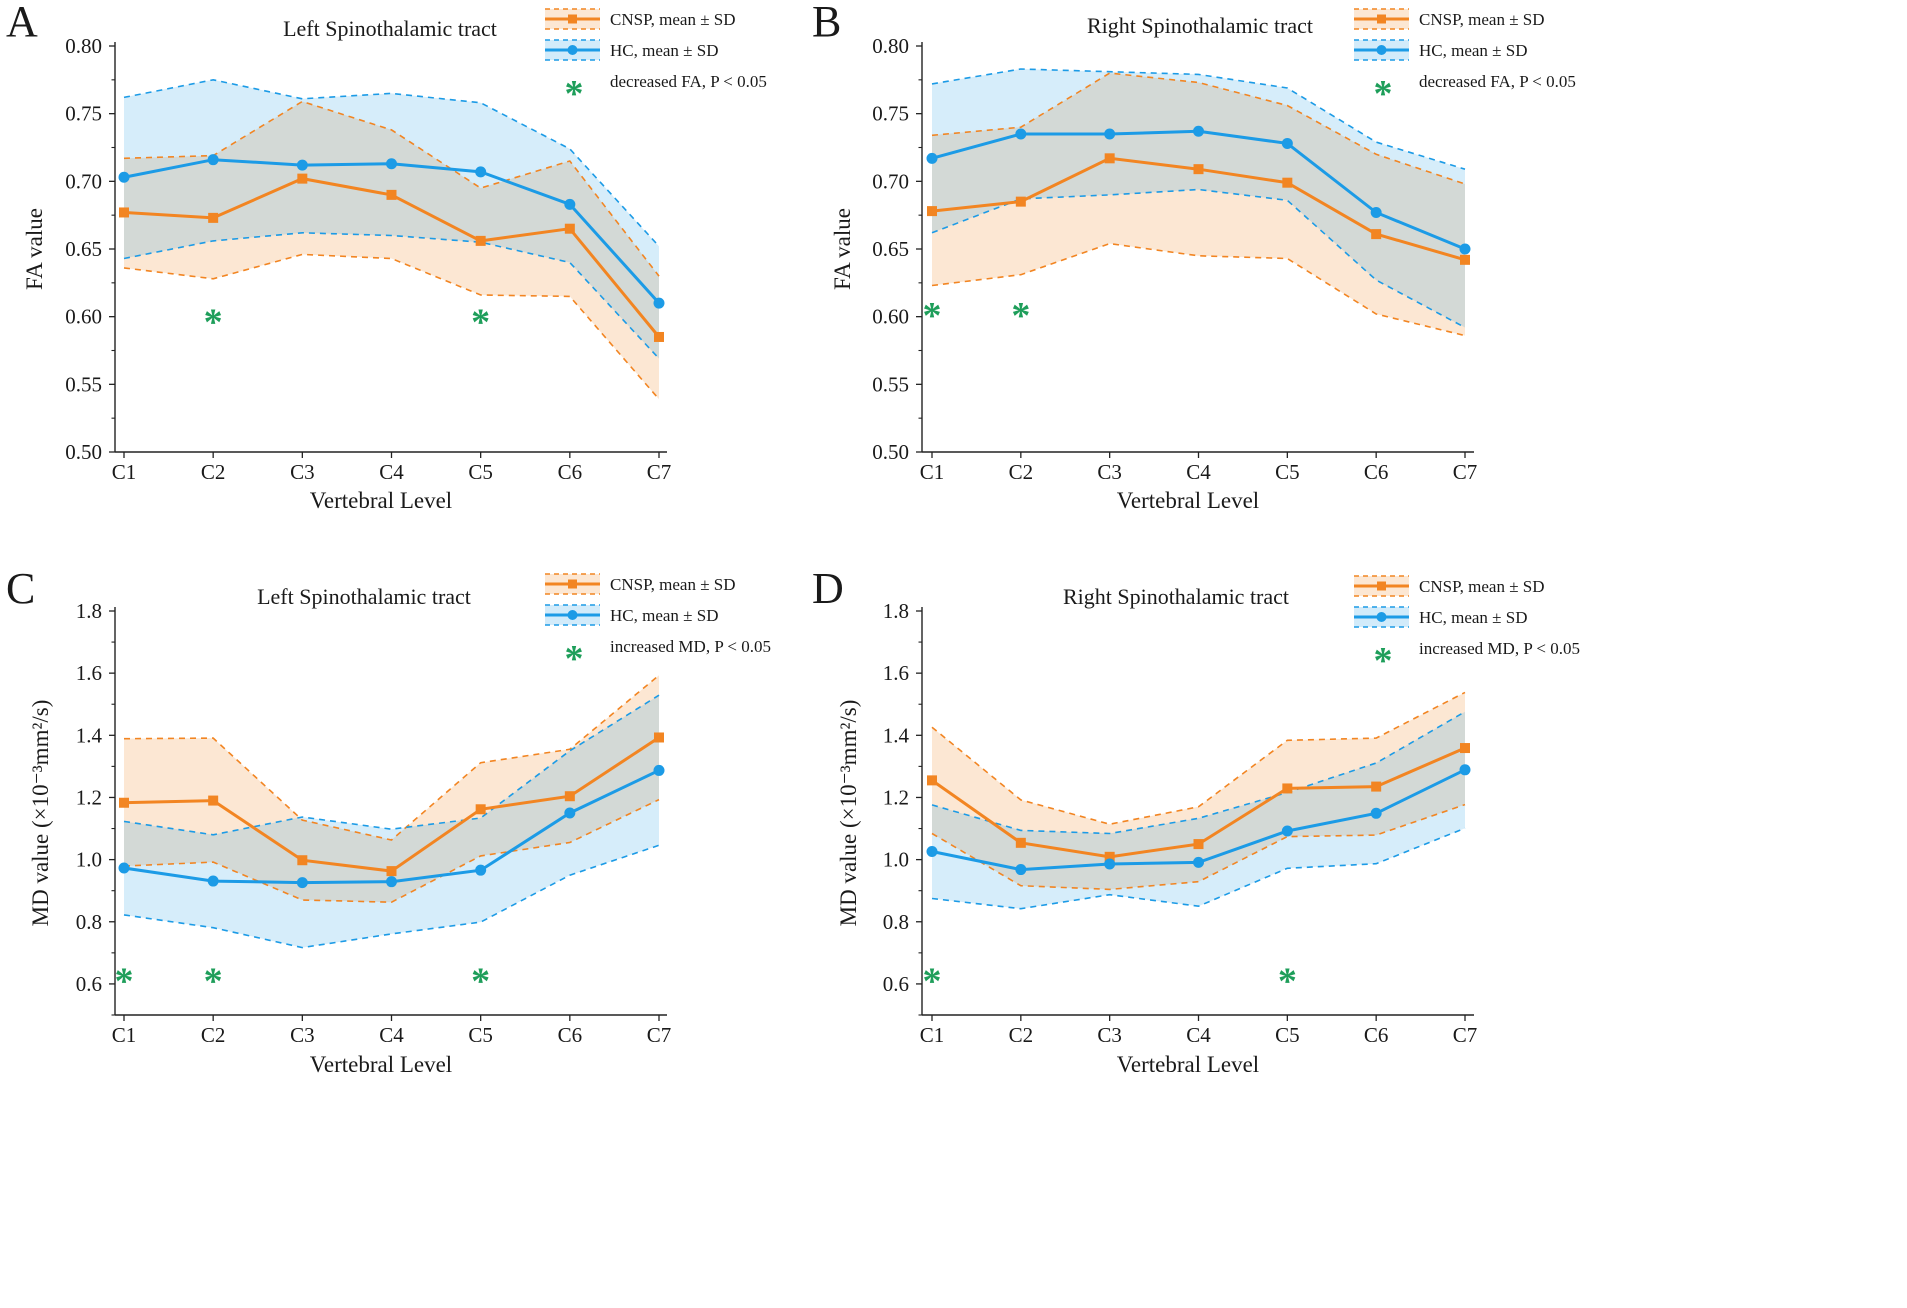  Describe the element at coordinates (890, 46) in the screenshot. I see `y-tick-label: 0.80` at that location.